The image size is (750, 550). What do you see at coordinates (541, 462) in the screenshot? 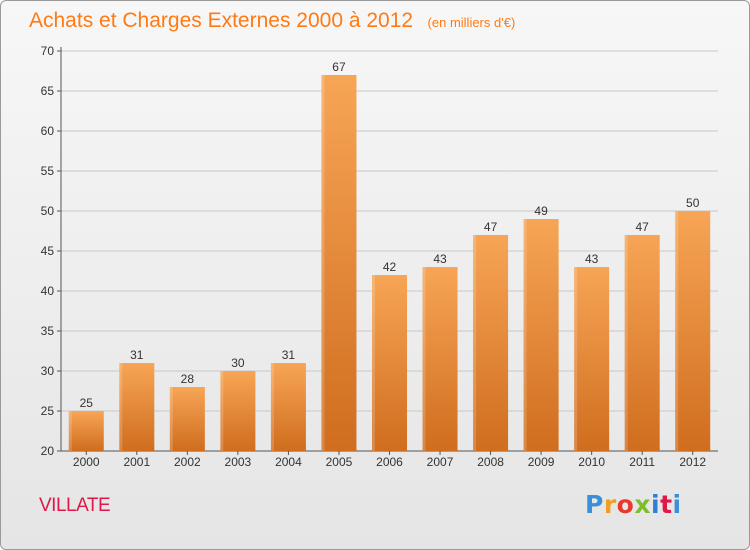
I see `x-tick-label: 2009` at bounding box center [541, 462].